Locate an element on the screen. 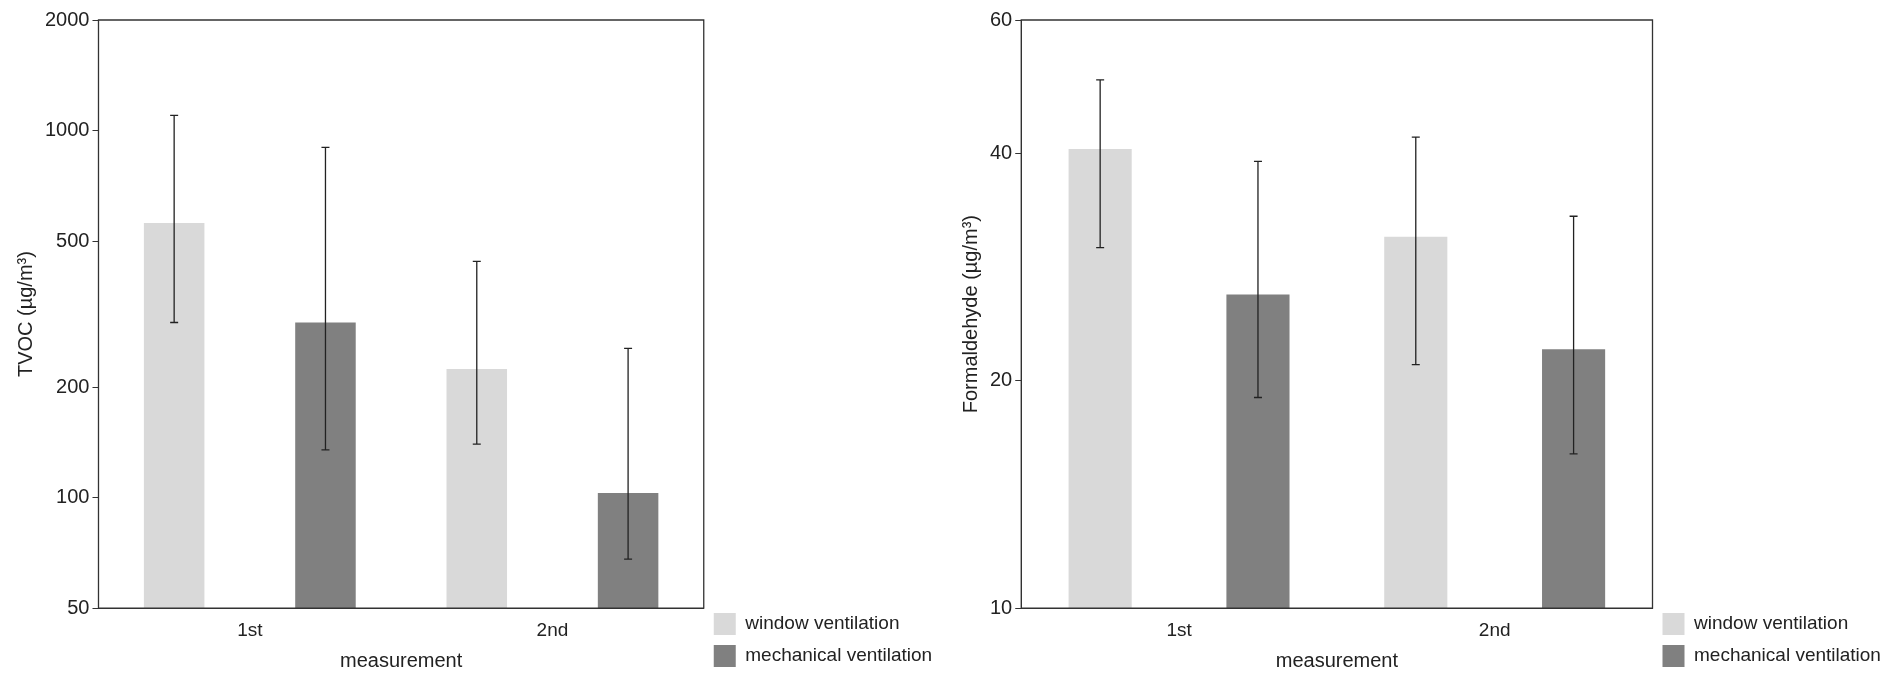  y-axis-title: Formaldehyde (µg/m³) is located at coordinates (969, 314).